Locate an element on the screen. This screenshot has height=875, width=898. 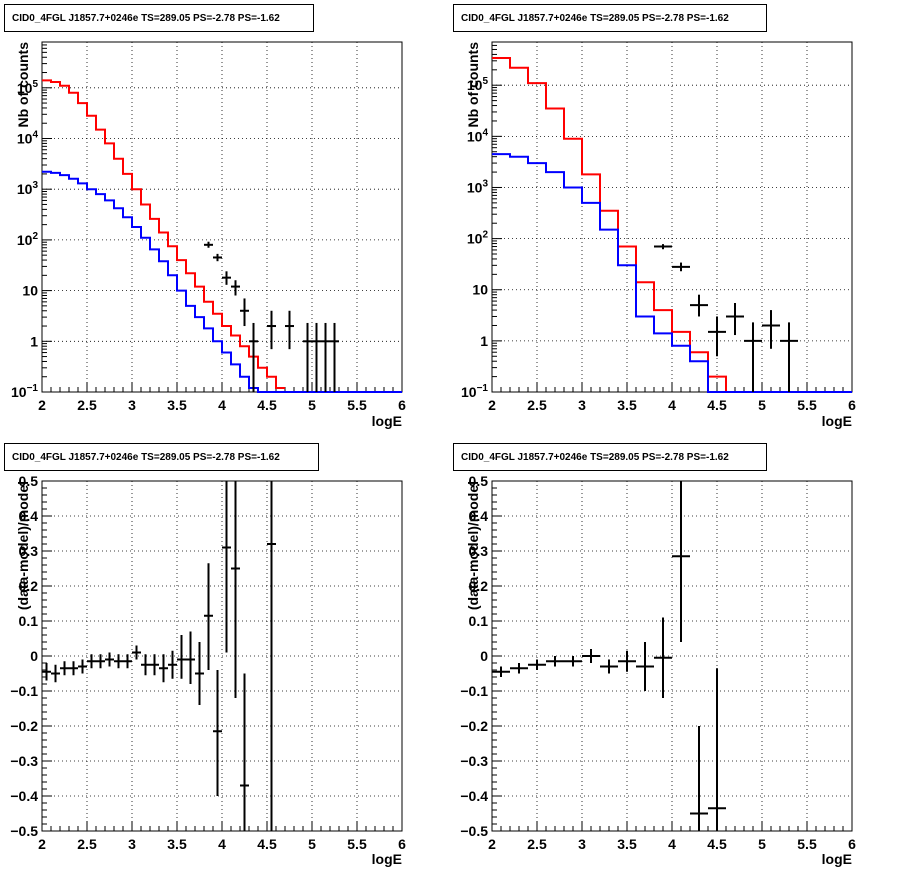
x-tick-label: 3.5 is located at coordinates (177, 405).